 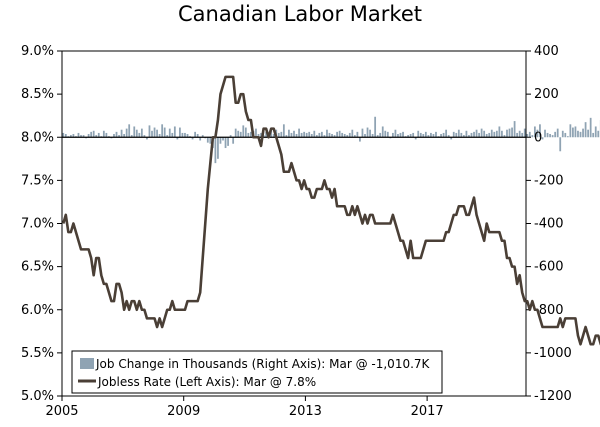 What do you see at coordinates (546, 94) in the screenshot?
I see `y-right-tick-label: 200` at bounding box center [546, 94].